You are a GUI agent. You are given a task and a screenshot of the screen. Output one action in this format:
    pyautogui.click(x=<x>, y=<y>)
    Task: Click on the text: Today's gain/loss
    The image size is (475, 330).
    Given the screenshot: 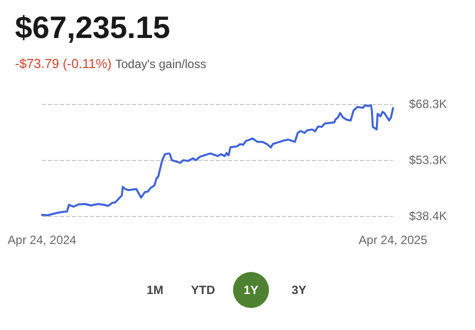 What is the action you would take?
    pyautogui.click(x=160, y=64)
    